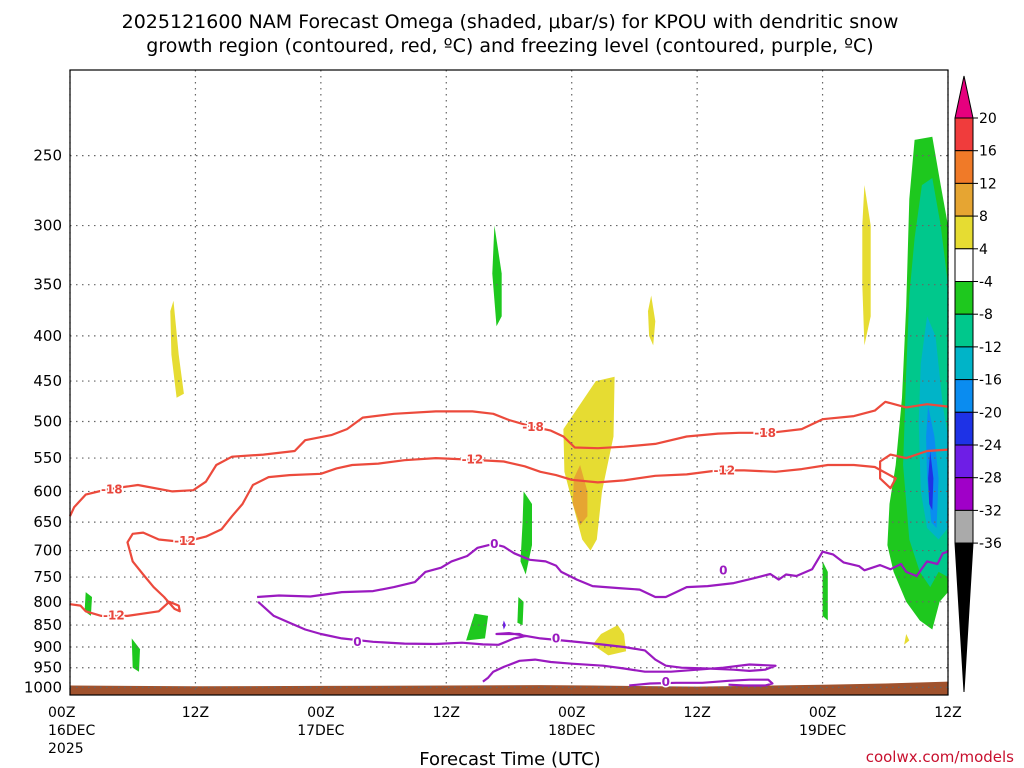  Describe the element at coordinates (986, 315) in the screenshot. I see `colorbar-label-6: -8` at that location.